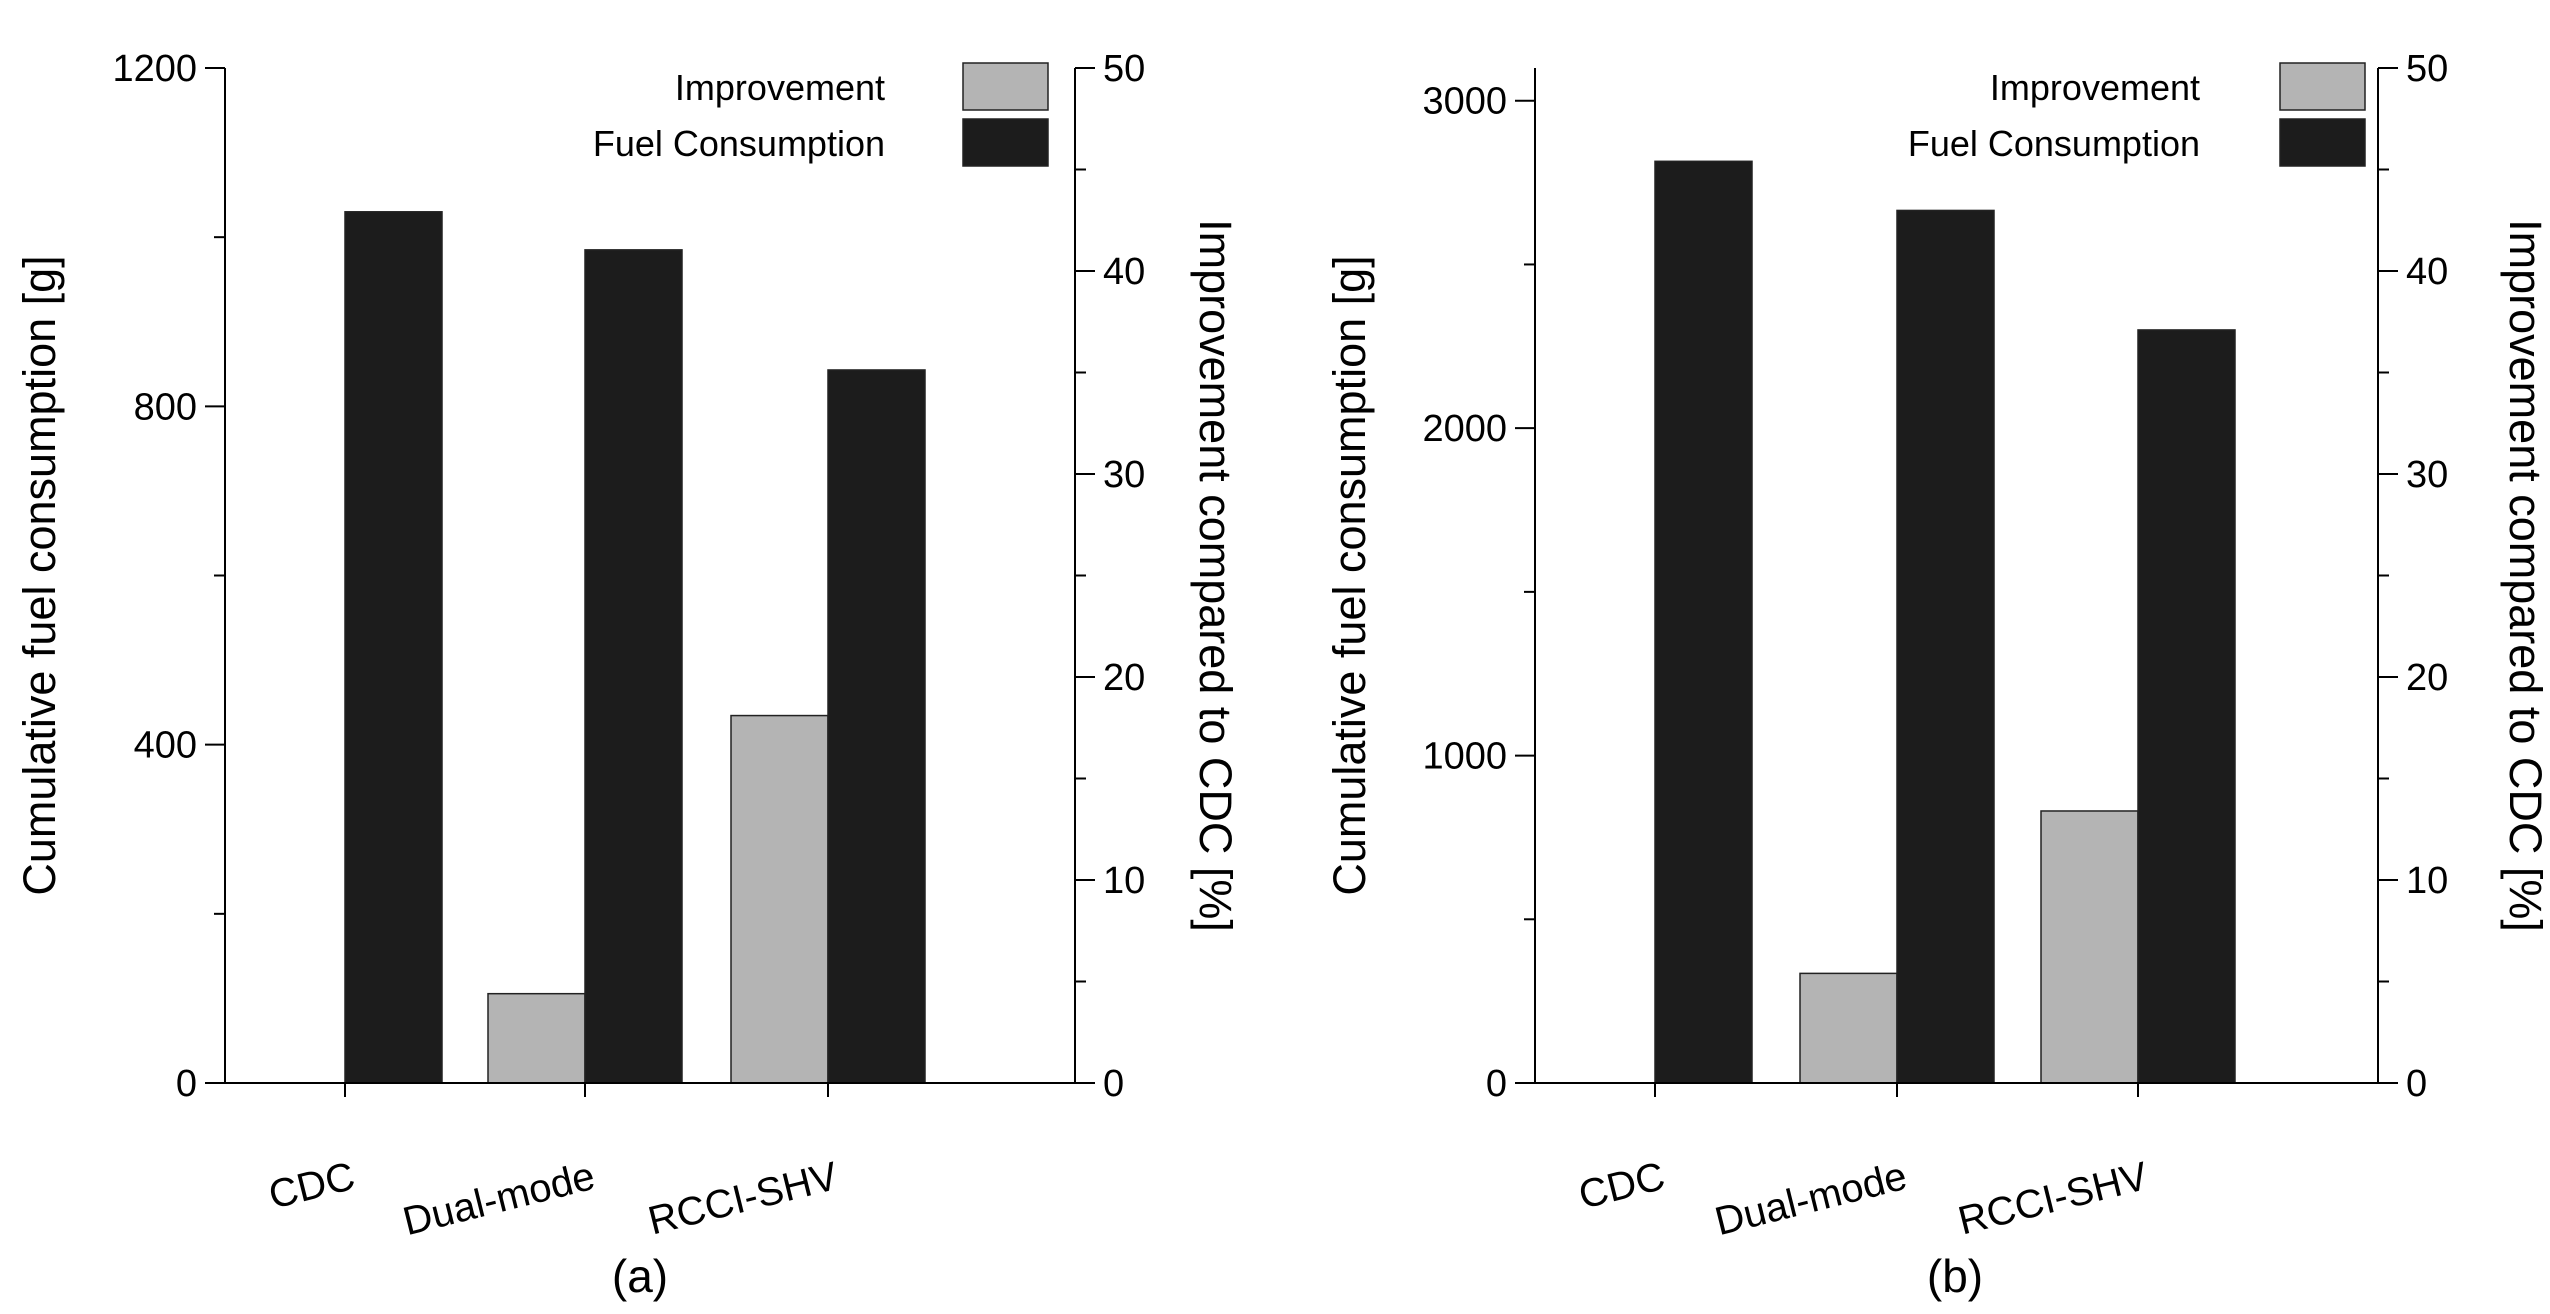  I want to click on left-tick-label: 1200, so click(154, 69).